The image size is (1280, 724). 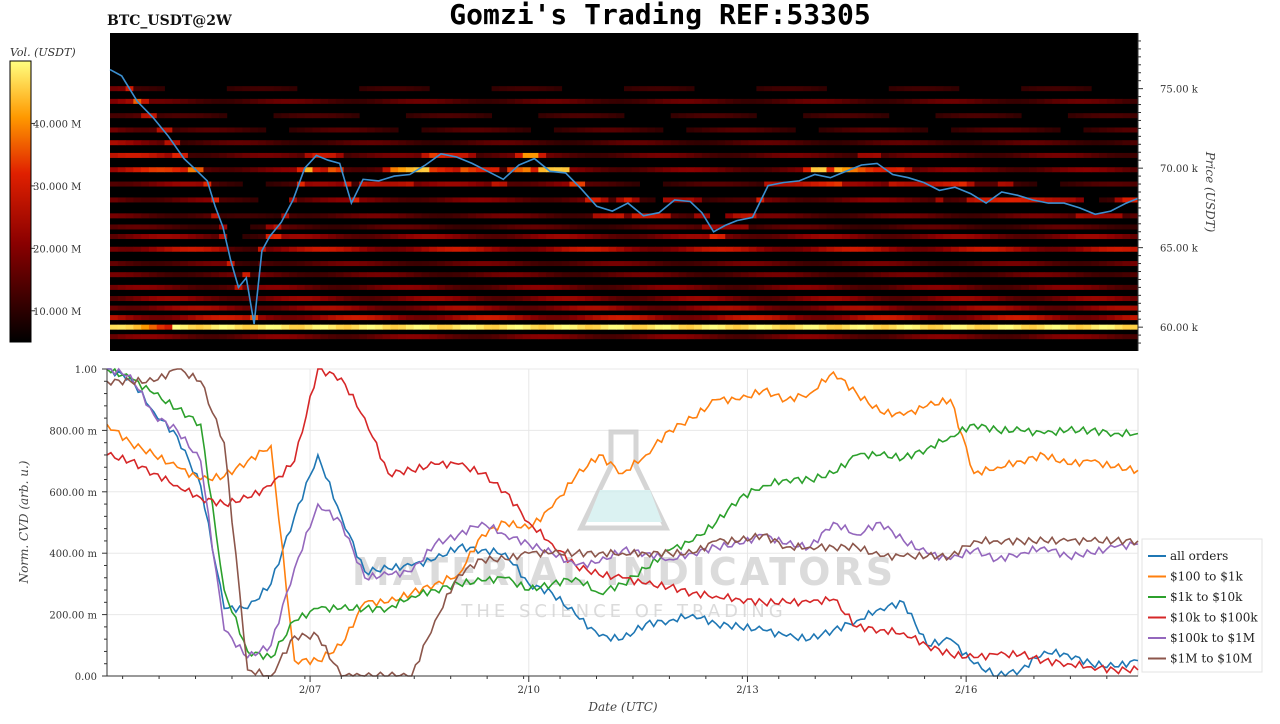 I want to click on cvd-y-tick-label: 0.00, so click(x=86, y=677).